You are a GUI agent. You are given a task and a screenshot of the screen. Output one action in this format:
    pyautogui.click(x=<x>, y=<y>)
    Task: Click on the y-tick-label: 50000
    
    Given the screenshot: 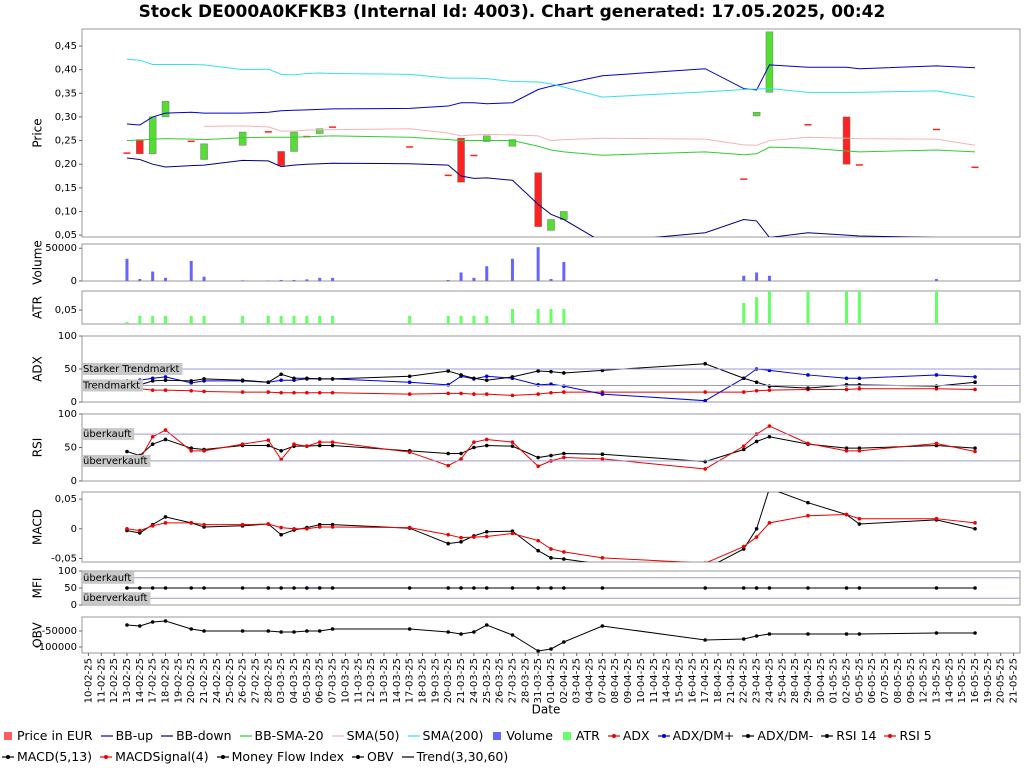 What is the action you would take?
    pyautogui.click(x=61, y=248)
    